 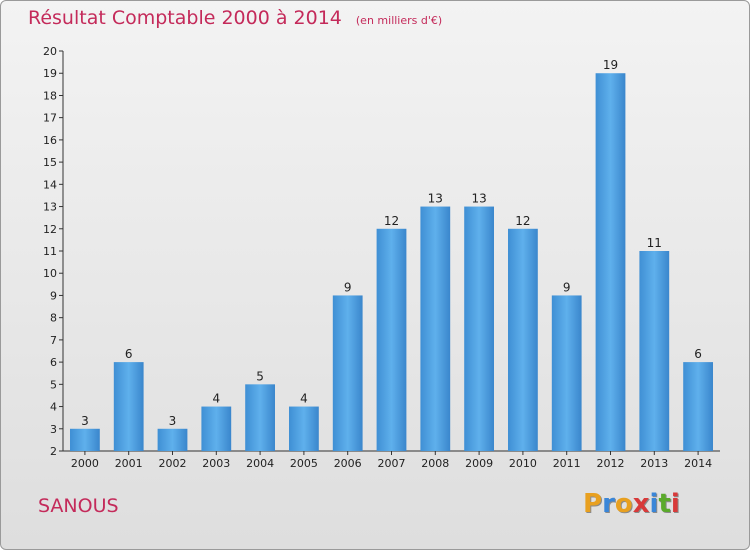 What do you see at coordinates (664, 504) in the screenshot?
I see `logo-letter: t` at bounding box center [664, 504].